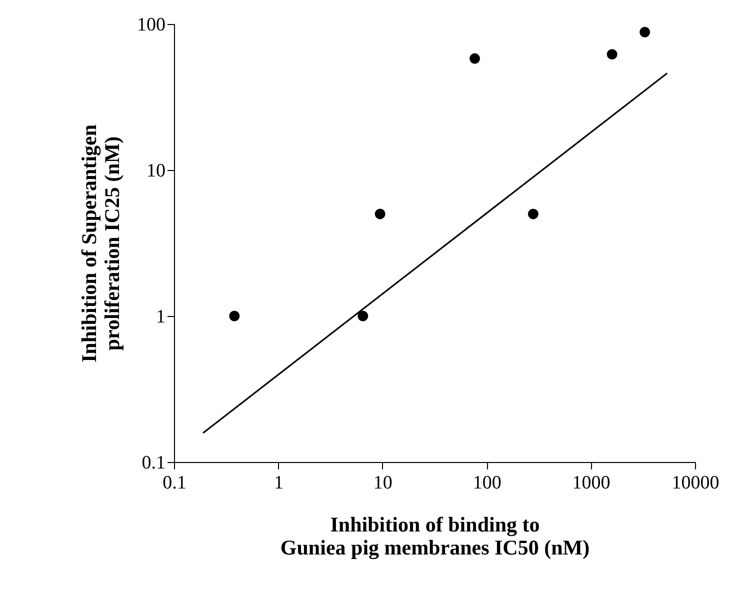  What do you see at coordinates (161, 317) in the screenshot?
I see `y-tick-label: 1` at bounding box center [161, 317].